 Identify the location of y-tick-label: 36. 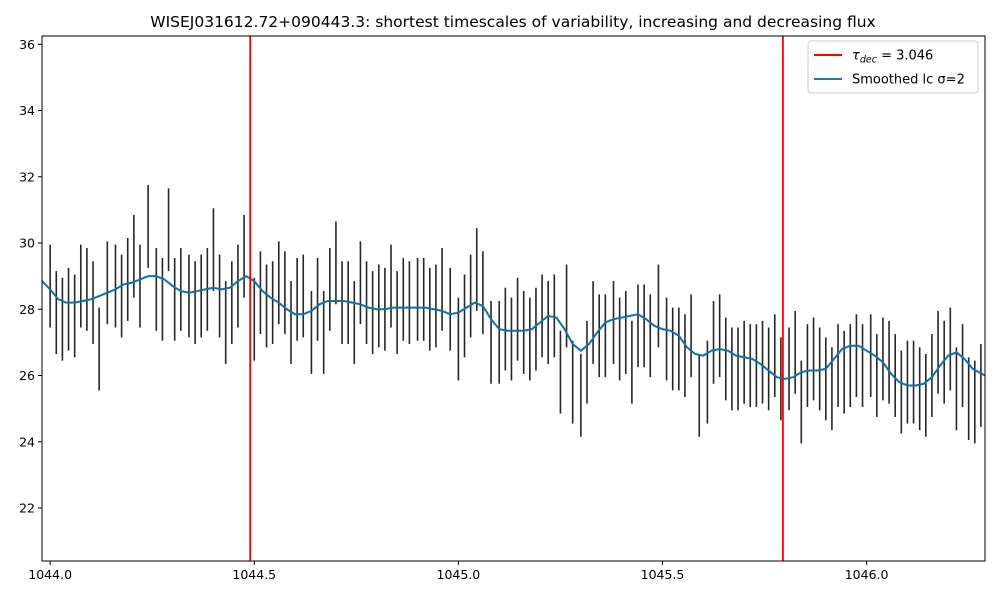
(27, 44).